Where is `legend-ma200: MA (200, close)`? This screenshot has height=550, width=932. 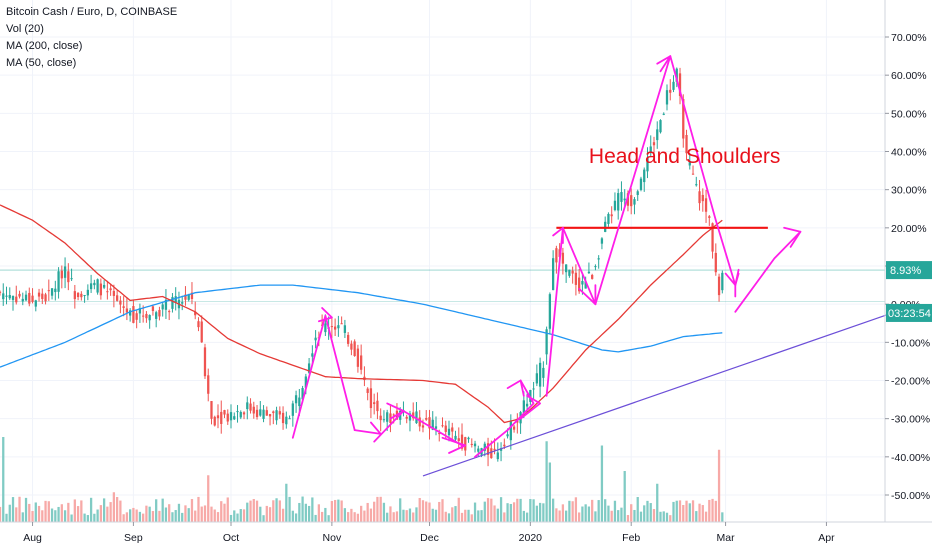 legend-ma200: MA (200, close) is located at coordinates (44, 46).